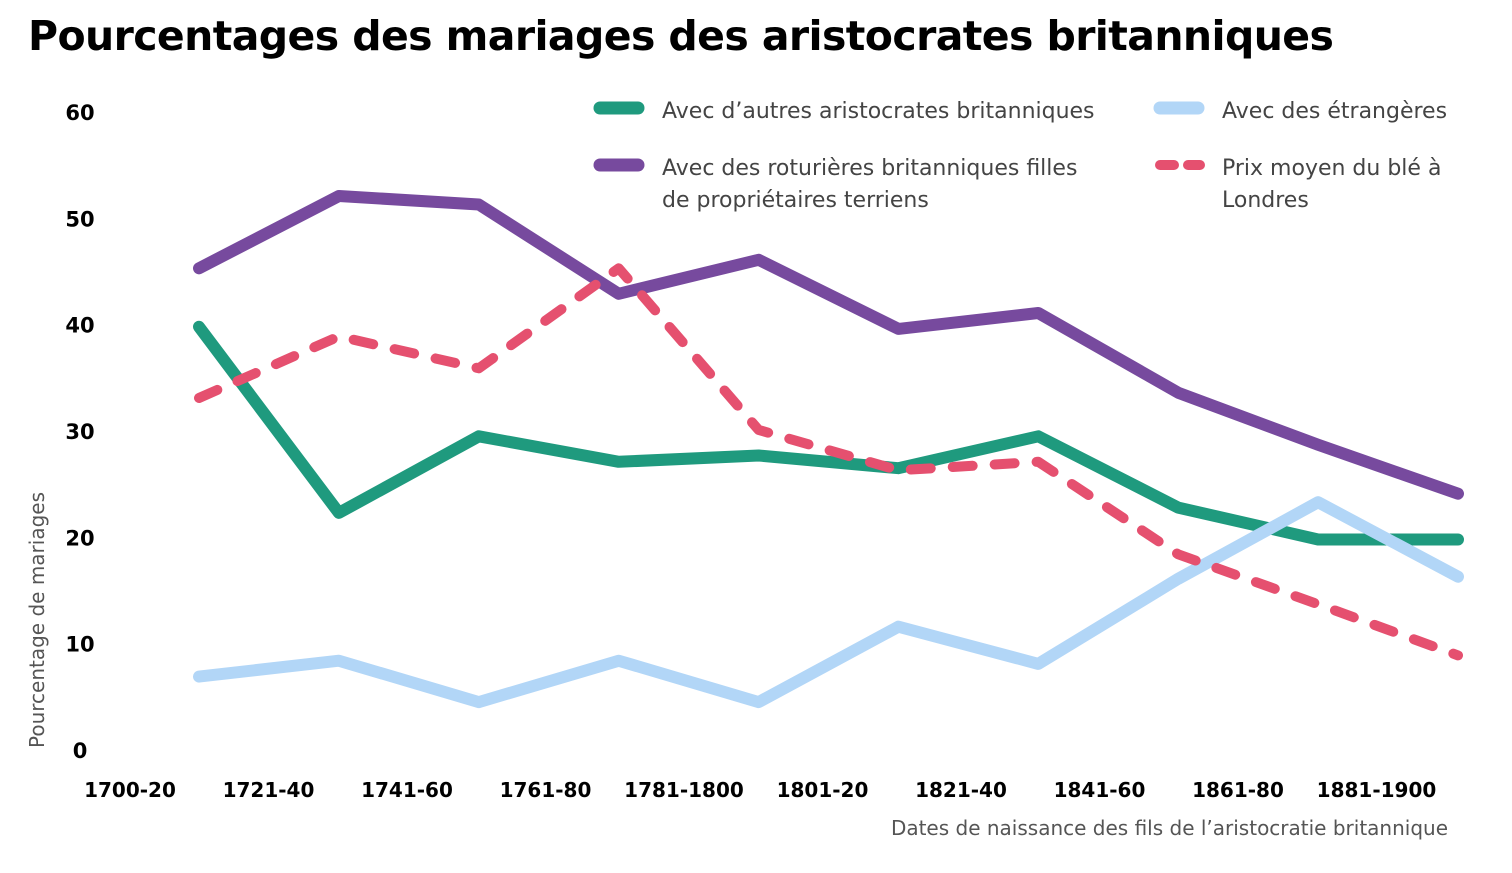 Image resolution: width=1512 pixels, height=873 pixels. Describe the element at coordinates (80, 751) in the screenshot. I see `y-tick-label: 0` at that location.